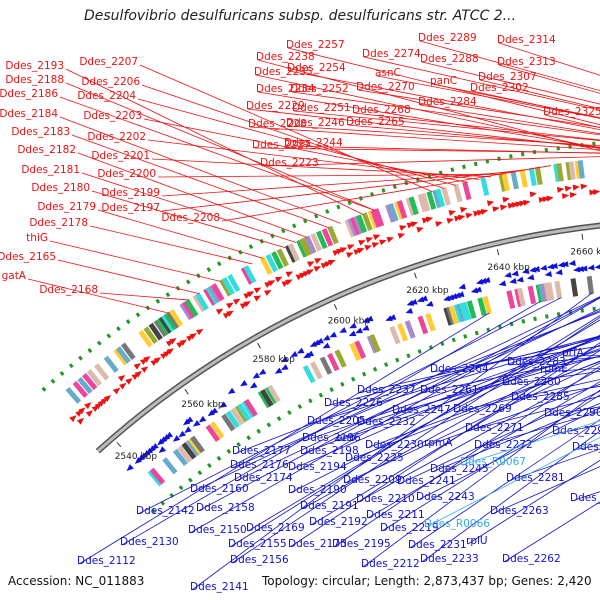  Describe the element at coordinates (586, 447) in the screenshot. I see `gene-label-inner: Ddes_2300` at that location.